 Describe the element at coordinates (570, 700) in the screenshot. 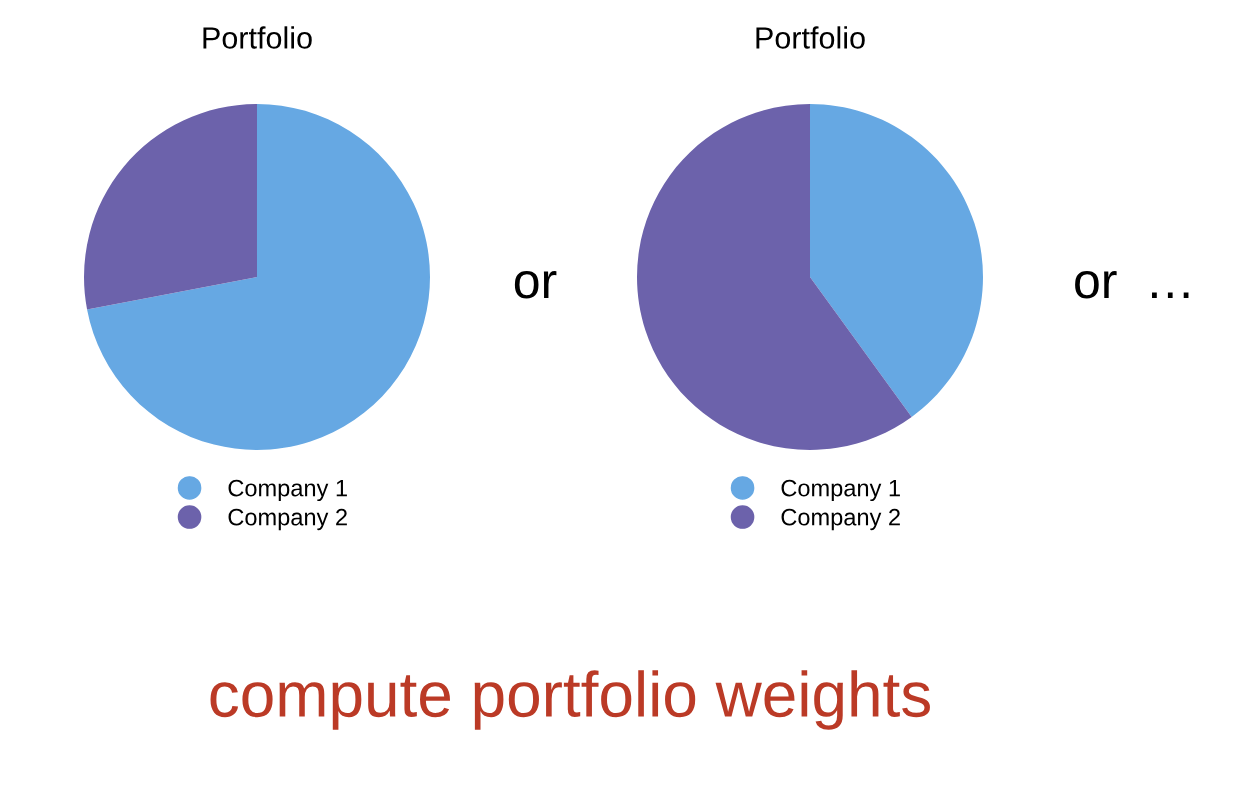

I see `text: compute portfolio weights` at that location.